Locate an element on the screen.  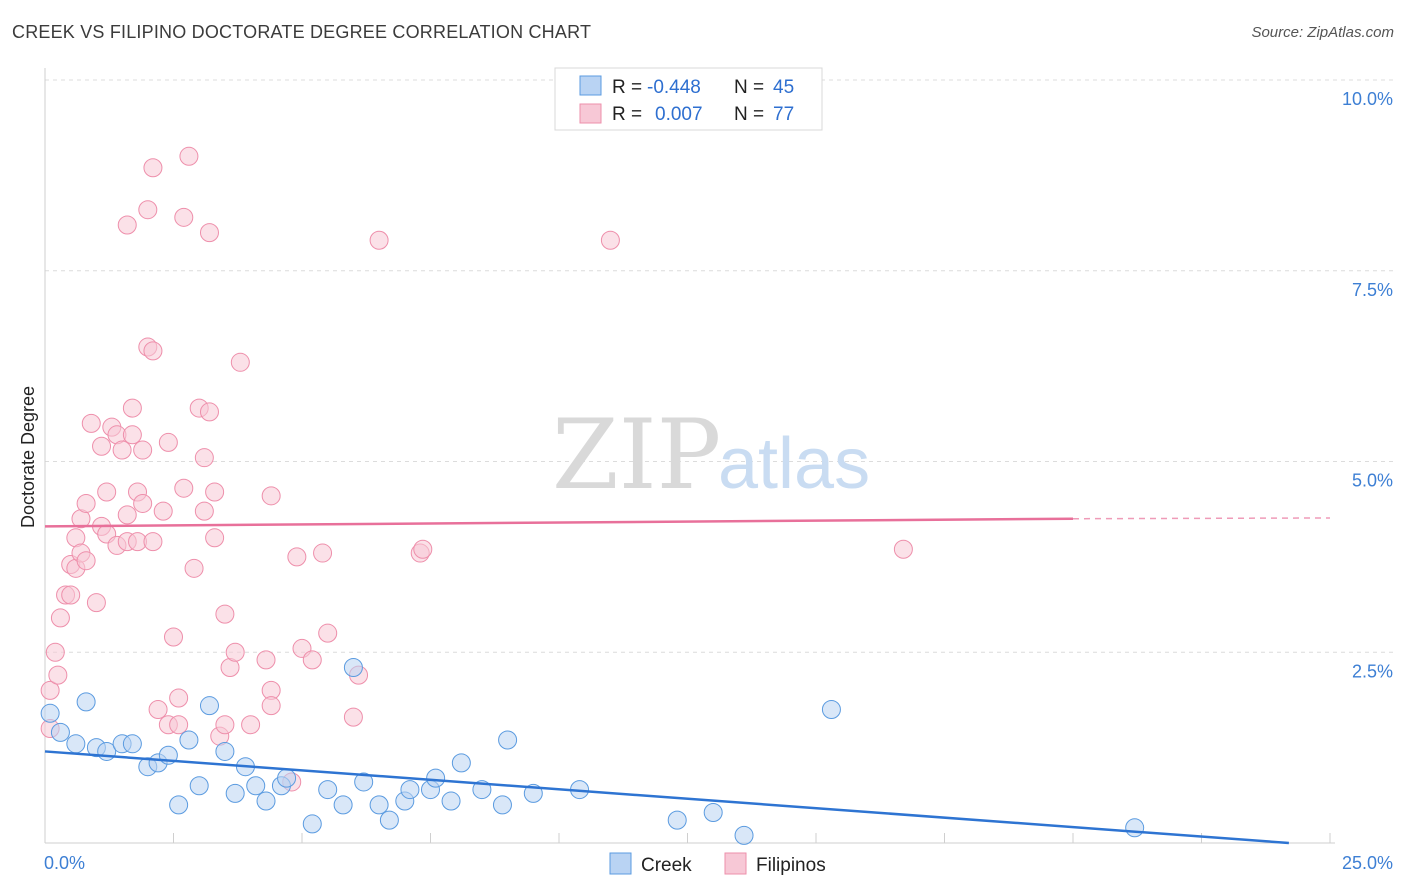
legend-swatch-filipinos is located at coordinates (590, 113).